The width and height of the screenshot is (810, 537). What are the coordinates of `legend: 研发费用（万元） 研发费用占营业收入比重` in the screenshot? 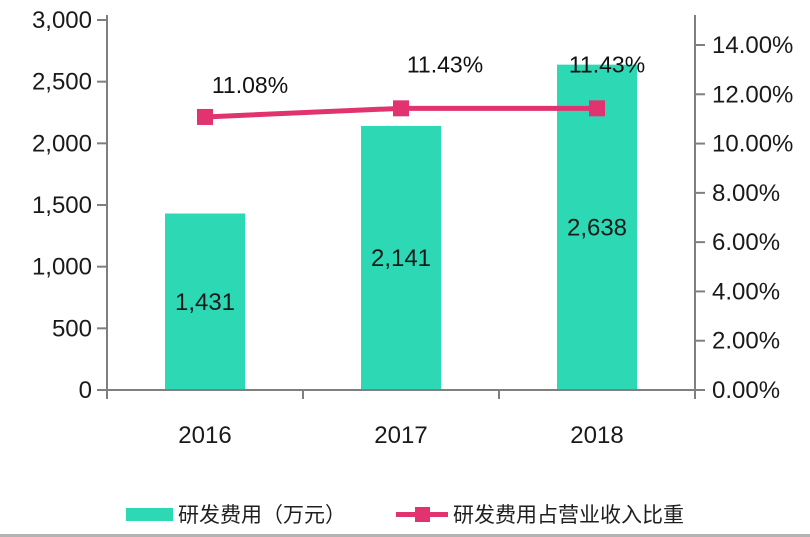 It's located at (405, 514).